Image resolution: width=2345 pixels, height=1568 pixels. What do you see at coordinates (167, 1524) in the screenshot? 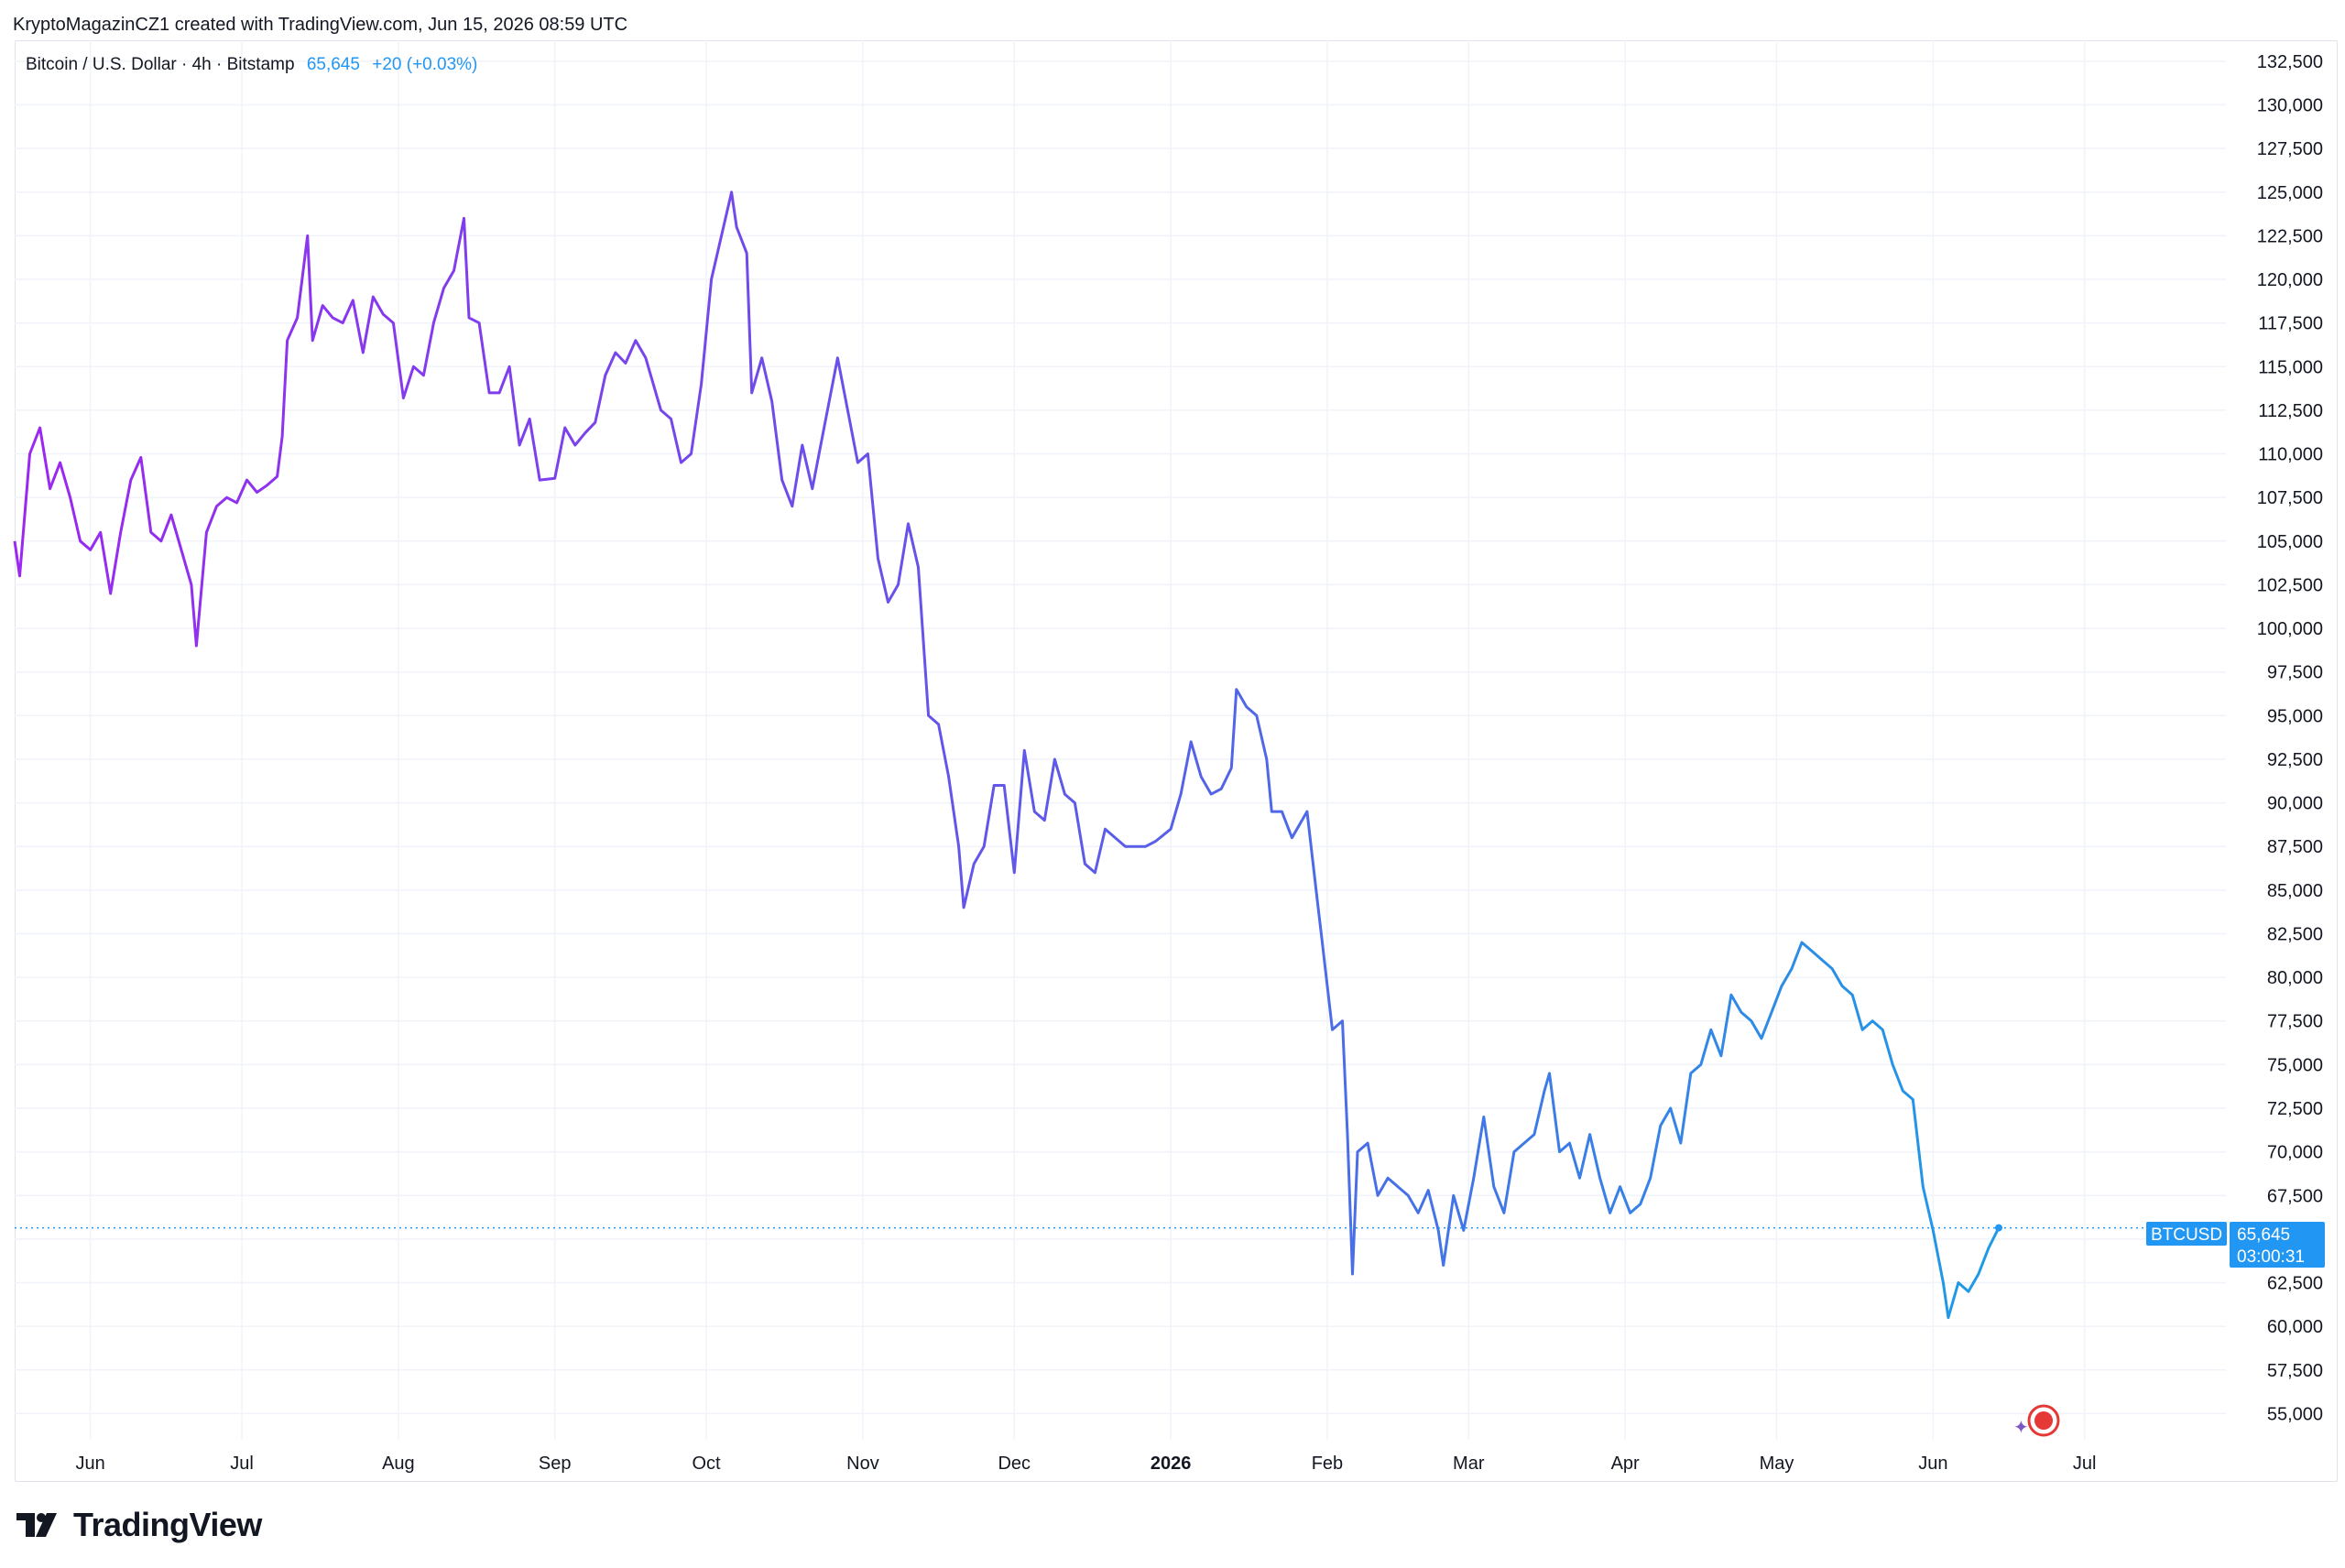
I see `tradingview-wordmark: TradingView` at bounding box center [167, 1524].